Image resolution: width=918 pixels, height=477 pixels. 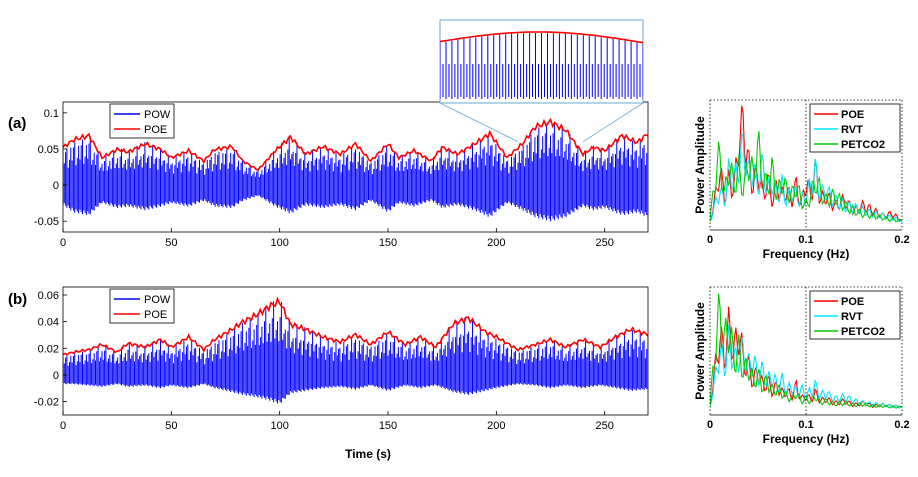 I want to click on inset-poe, so click(x=541, y=37).